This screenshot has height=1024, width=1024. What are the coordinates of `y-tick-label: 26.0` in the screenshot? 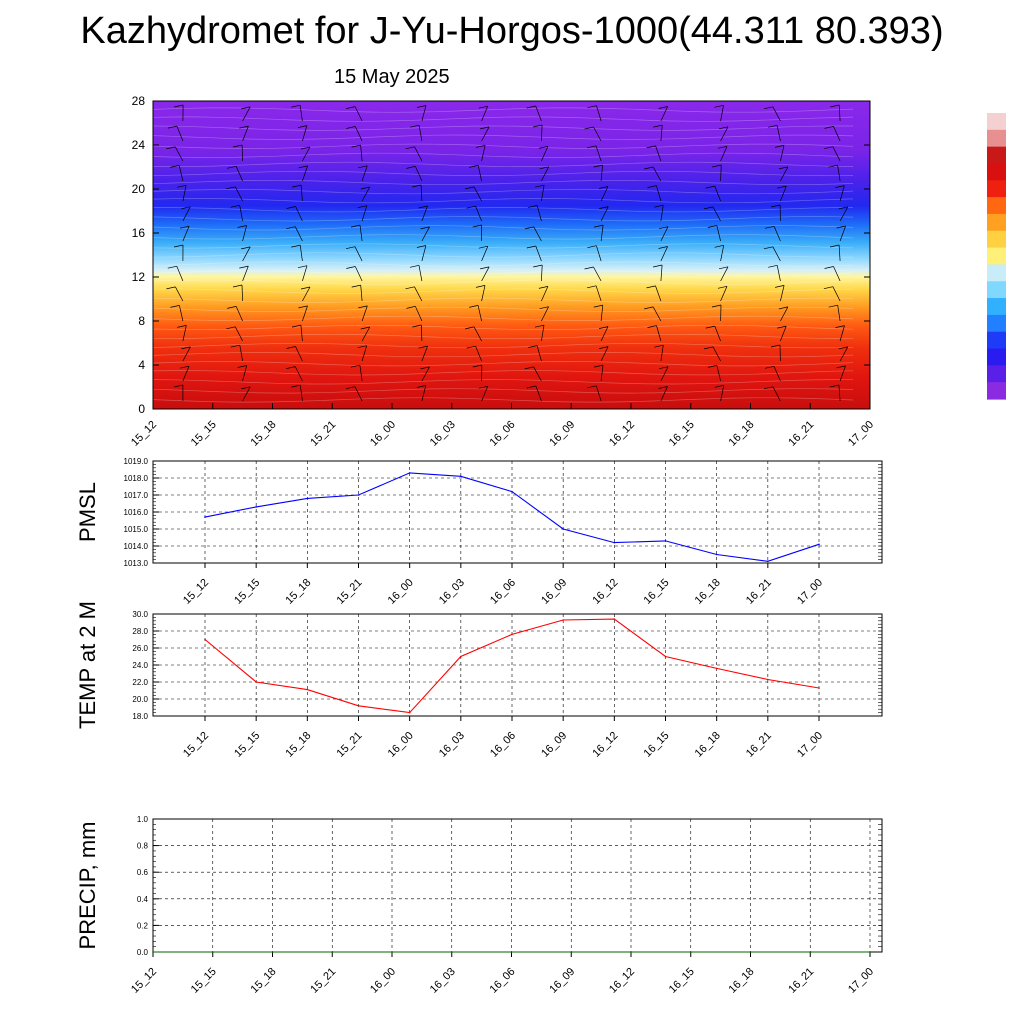 It's located at (140, 648).